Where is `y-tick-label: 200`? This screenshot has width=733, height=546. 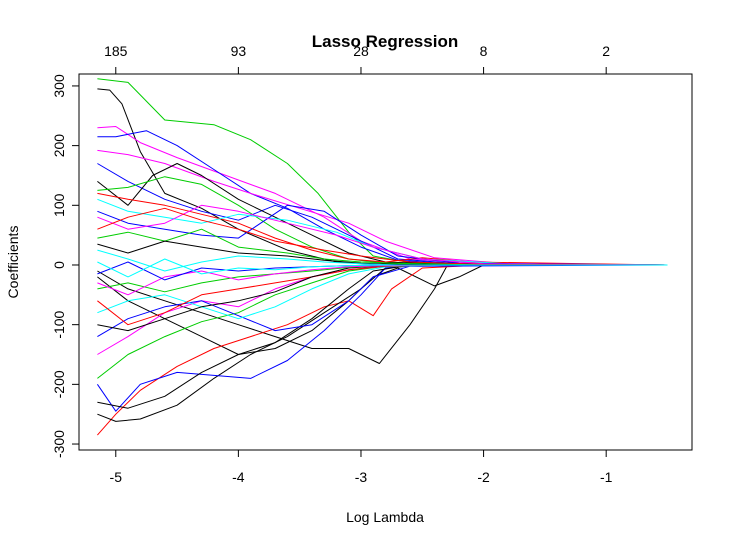 y-tick-label: 200 is located at coordinates (59, 146).